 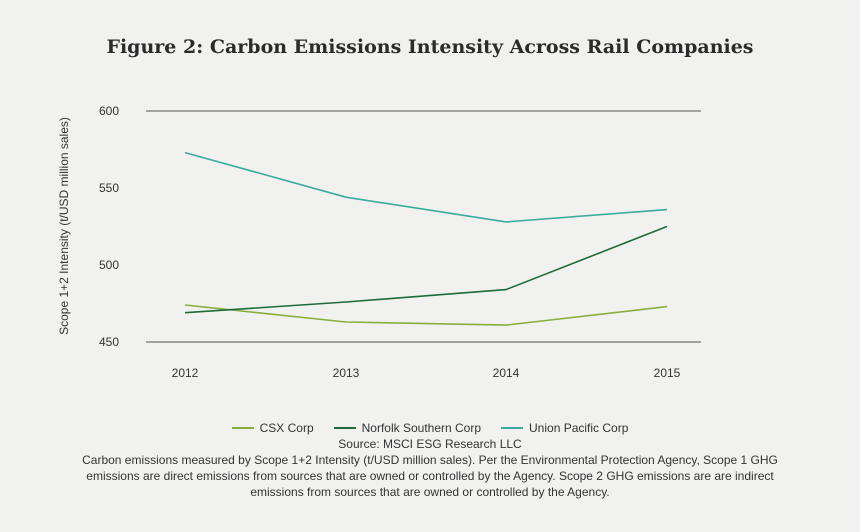 I want to click on legend-item: Union Pacific Corp, so click(x=564, y=428).